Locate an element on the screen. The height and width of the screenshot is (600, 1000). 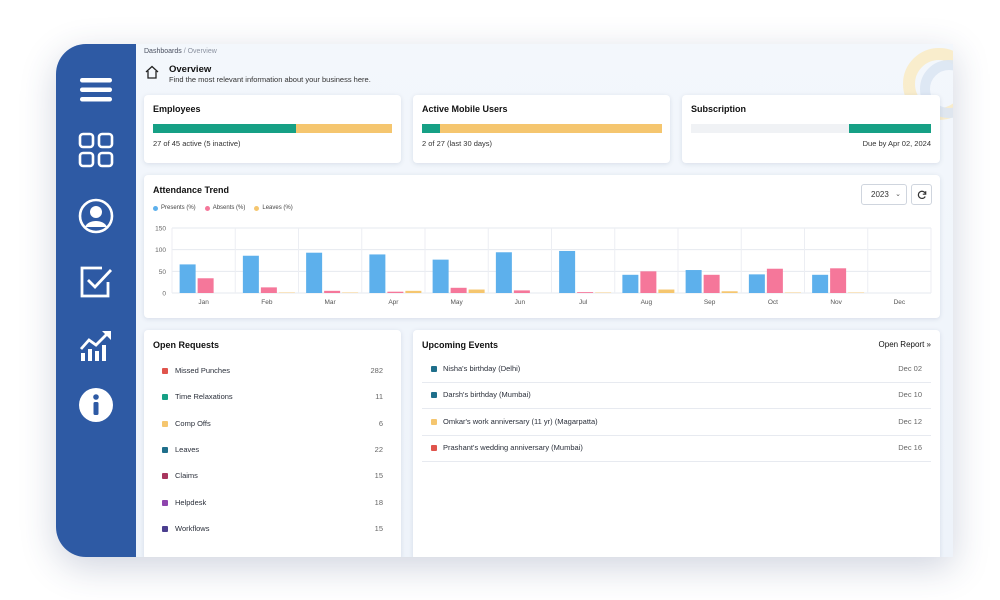
request-count: 22 is located at coordinates (378, 449).